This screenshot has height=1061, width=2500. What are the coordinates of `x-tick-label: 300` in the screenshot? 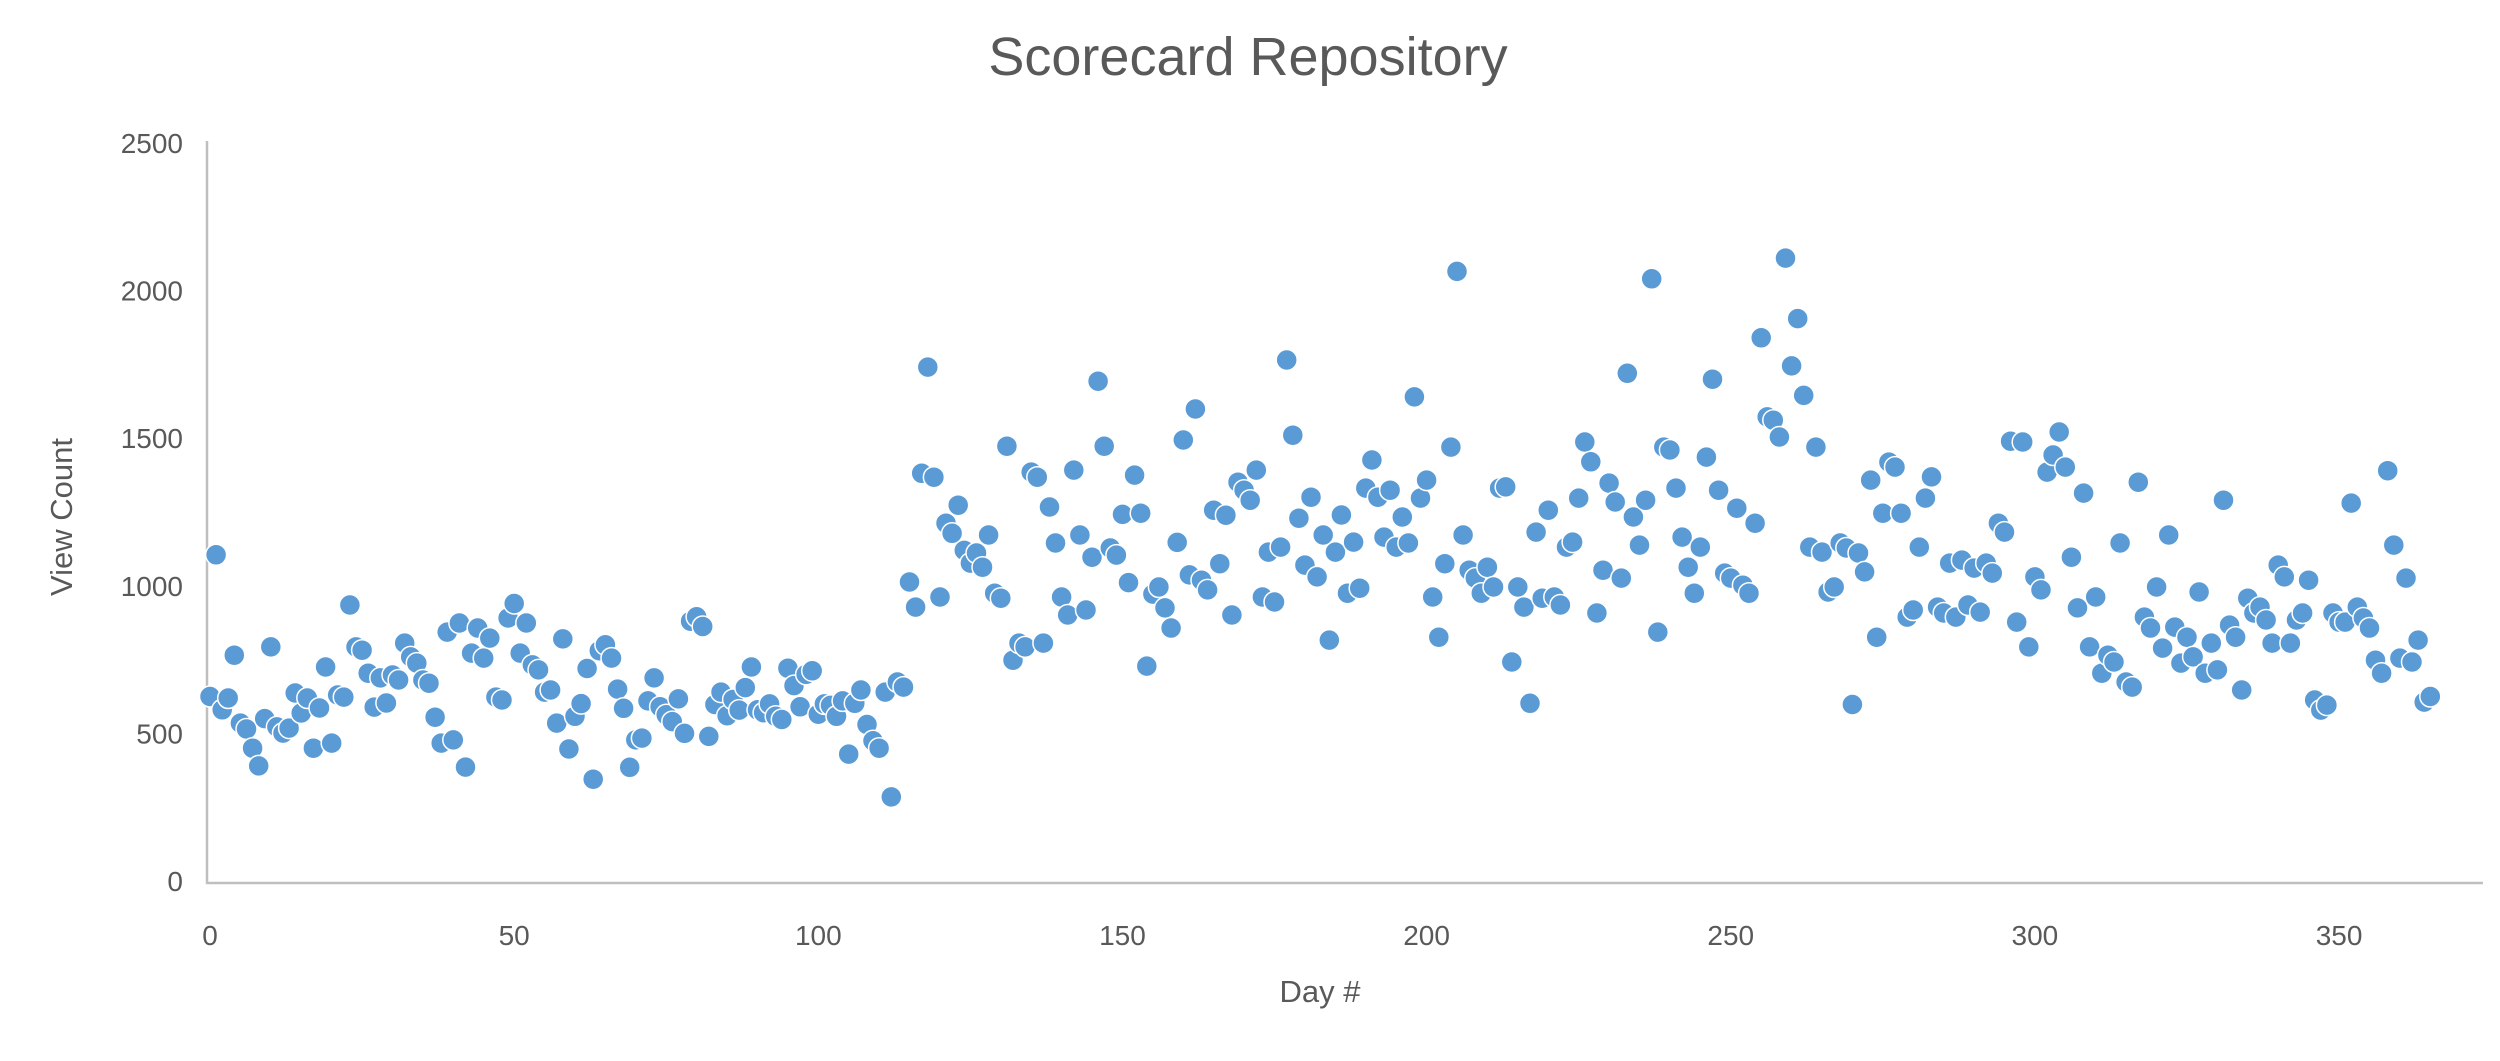 It's located at (2035, 935).